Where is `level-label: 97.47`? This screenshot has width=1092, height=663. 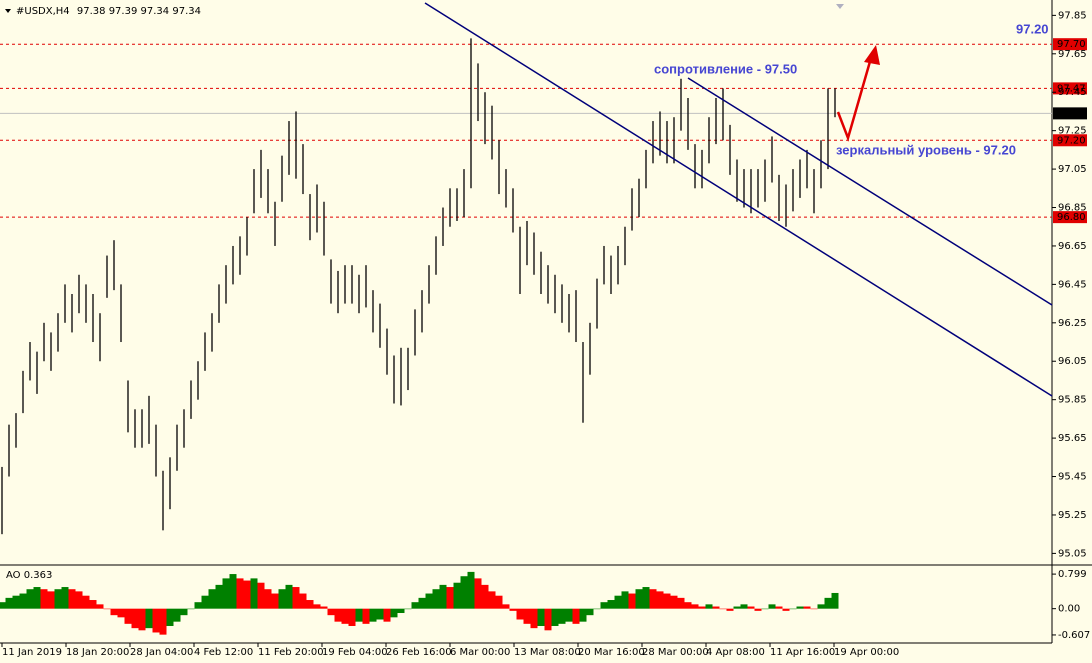 level-label: 97.47 is located at coordinates (1071, 88).